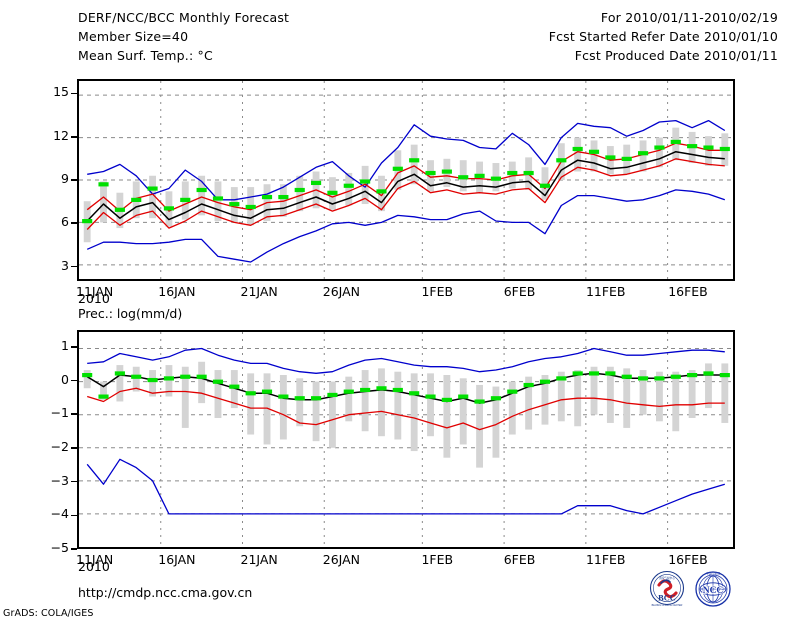 The height and width of the screenshot is (619, 800). Describe the element at coordinates (48, 613) in the screenshot. I see `grads-credit: GrADS: COLA/IGES` at that location.